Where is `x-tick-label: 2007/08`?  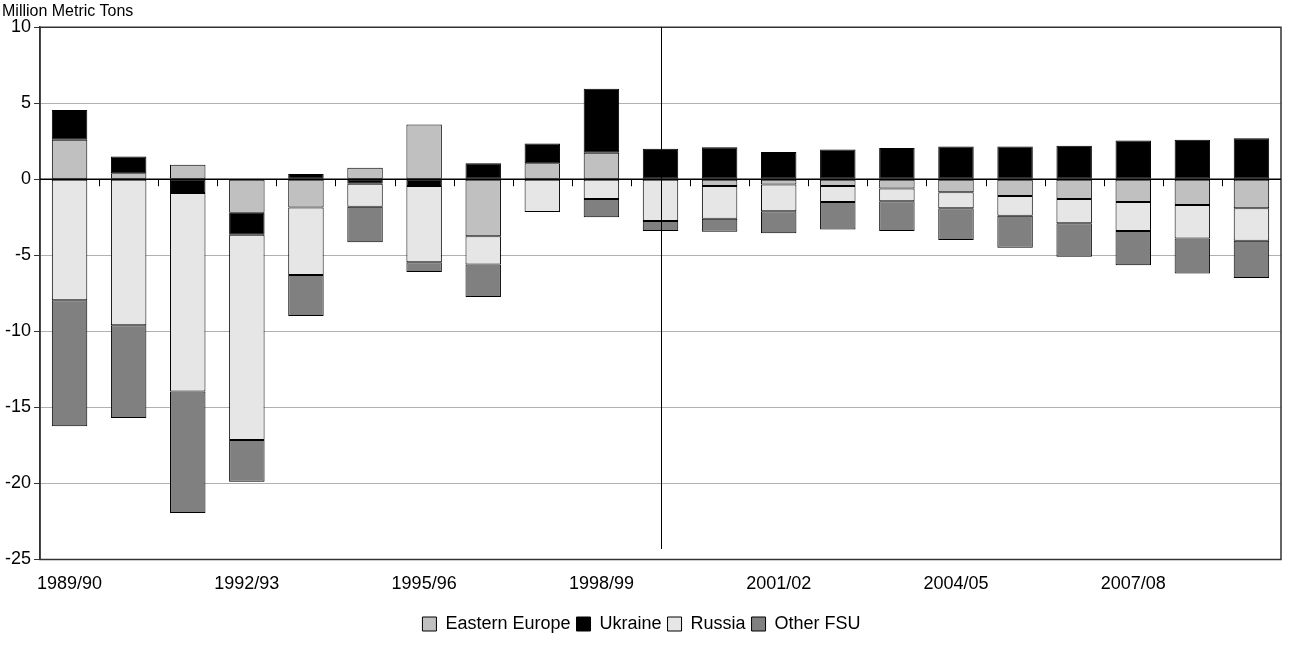 x-tick-label: 2007/08 is located at coordinates (1133, 583).